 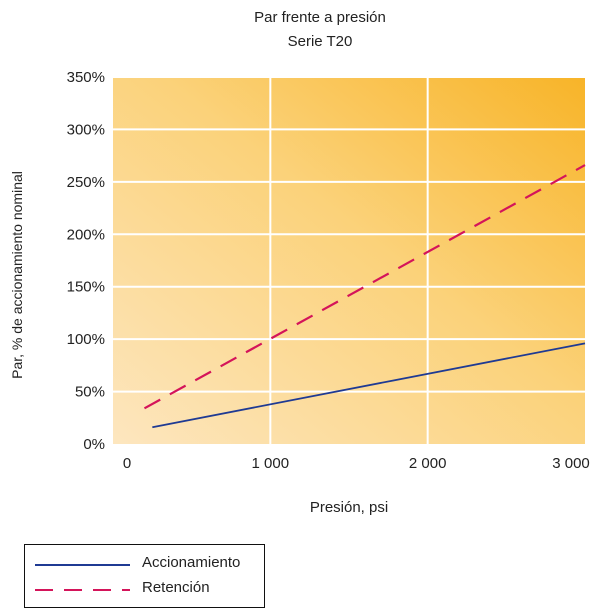 I want to click on y-tick-label: 50%, so click(x=90, y=392).